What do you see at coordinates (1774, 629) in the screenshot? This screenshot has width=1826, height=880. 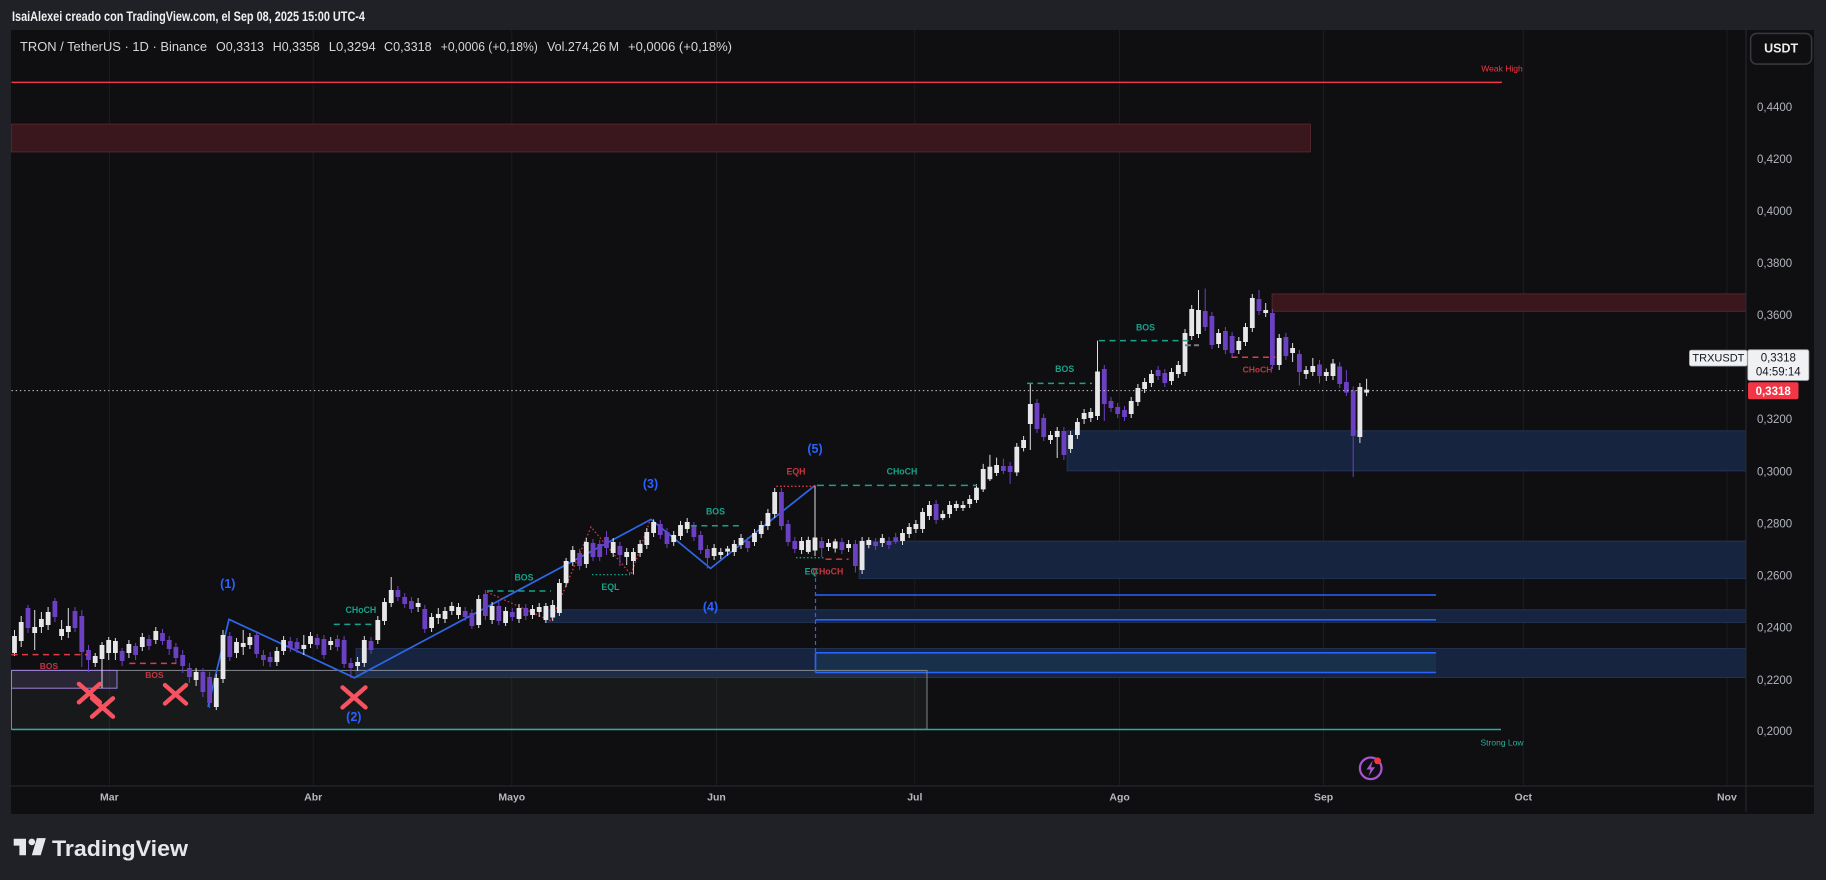 I see `svg-text: 0,2400` at bounding box center [1774, 629].